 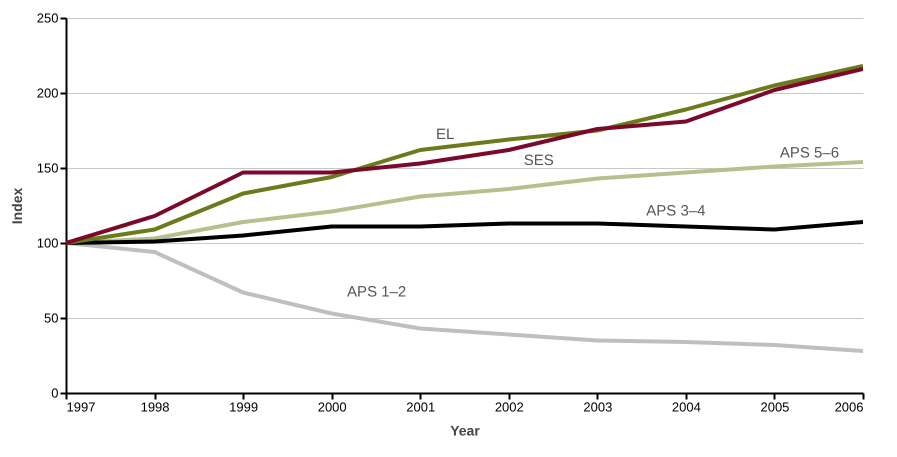 What do you see at coordinates (676, 211) in the screenshot?
I see `series-label: APS 3–4` at bounding box center [676, 211].